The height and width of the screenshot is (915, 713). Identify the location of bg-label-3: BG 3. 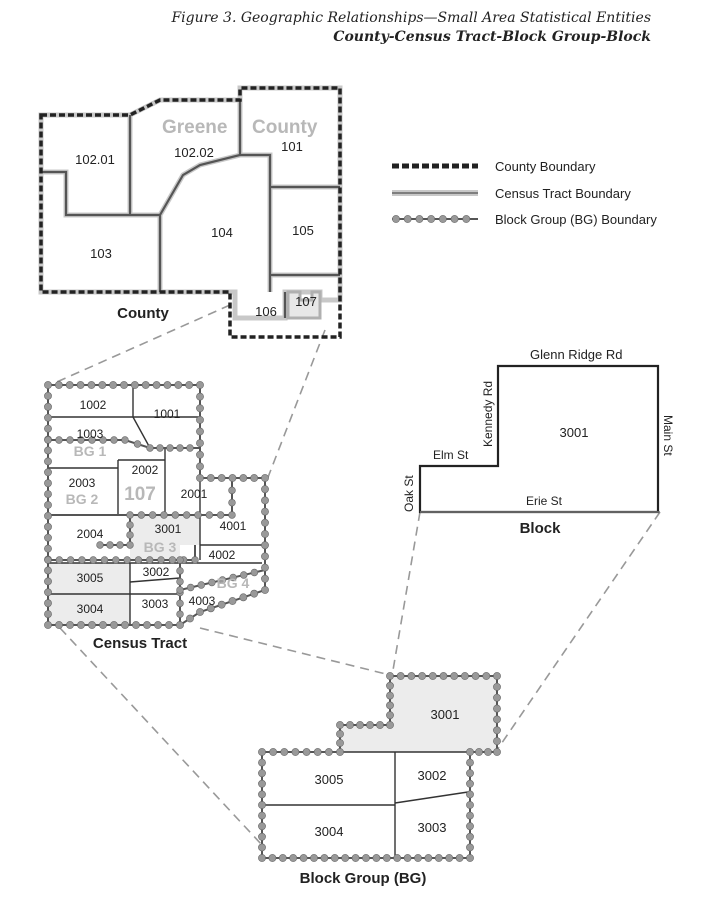
(160, 547).